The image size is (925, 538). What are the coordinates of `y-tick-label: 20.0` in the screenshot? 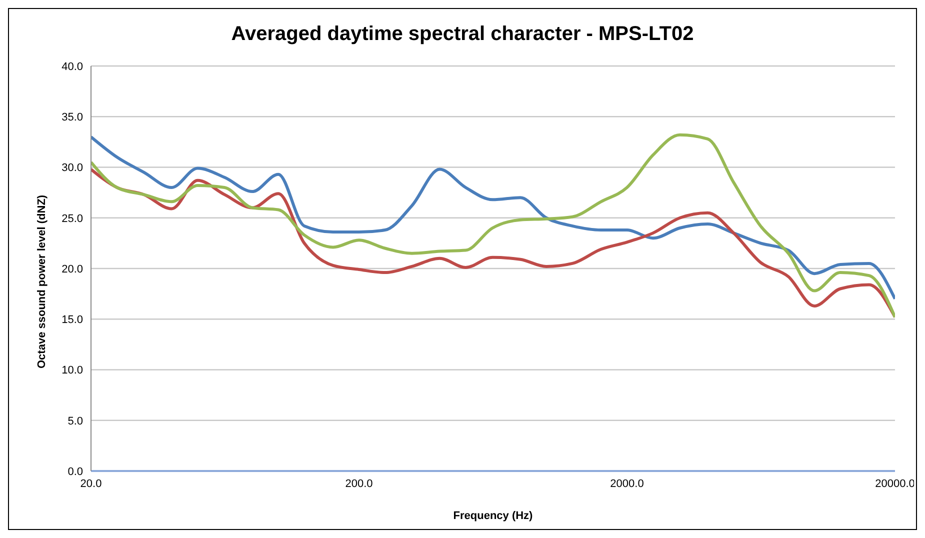 It's located at (72, 269).